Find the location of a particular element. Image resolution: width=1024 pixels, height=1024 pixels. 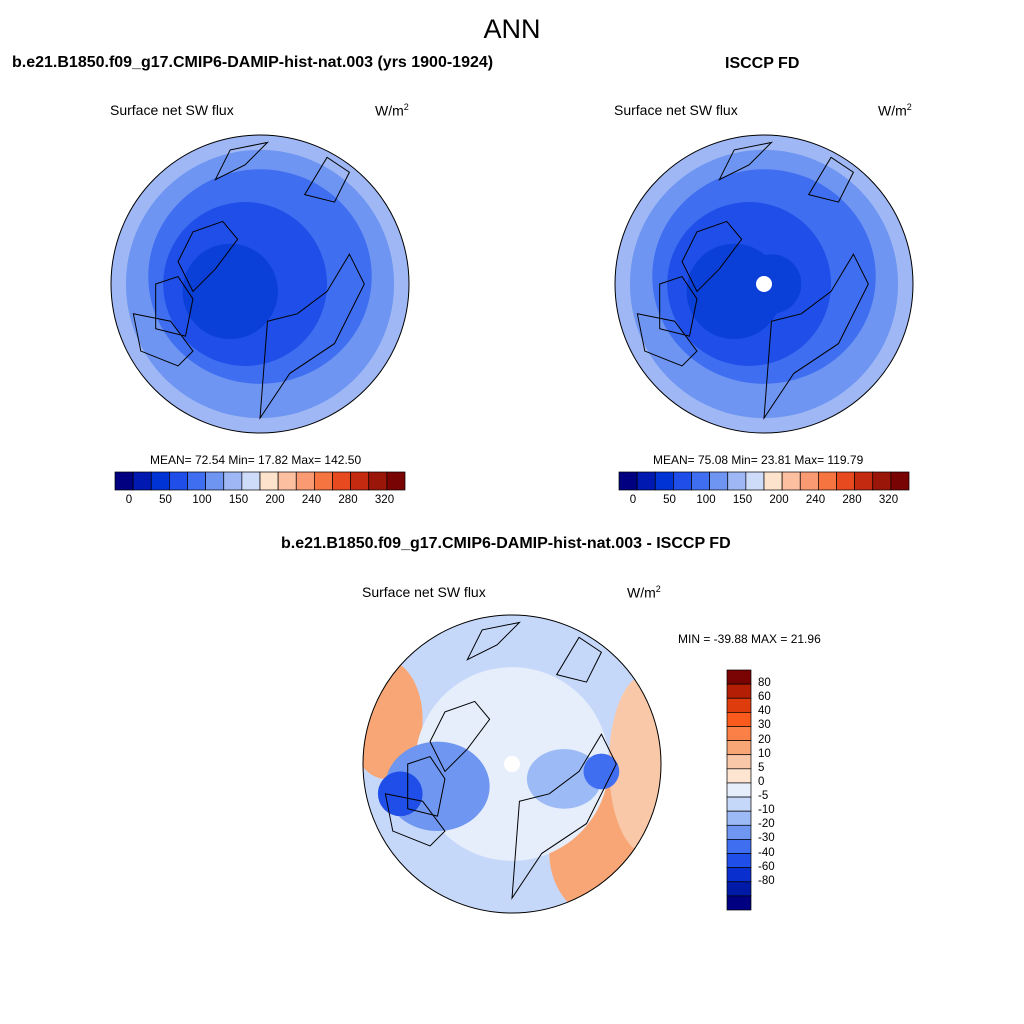

panel3-units-label: W/m2 is located at coordinates (644, 592).